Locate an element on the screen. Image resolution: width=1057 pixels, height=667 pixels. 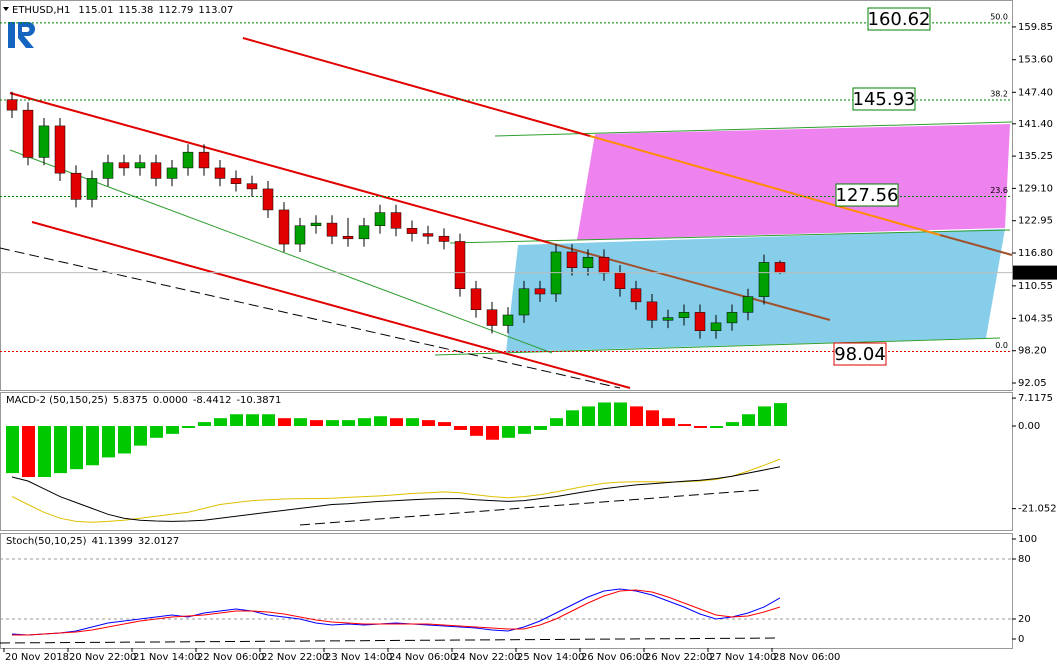
y-tick-label: 135.25 is located at coordinates (1035, 156).